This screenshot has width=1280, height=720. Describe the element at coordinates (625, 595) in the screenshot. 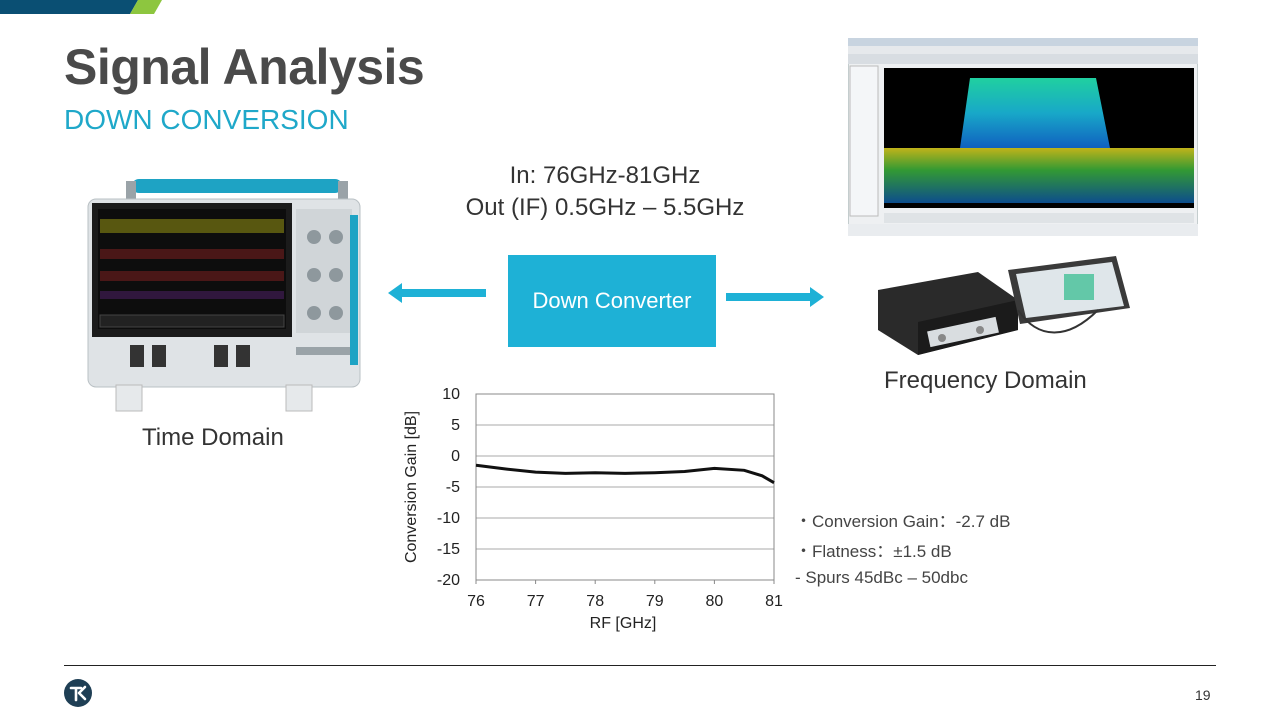

I see `x-tick-labels: 76 77 78 79 80 81` at that location.